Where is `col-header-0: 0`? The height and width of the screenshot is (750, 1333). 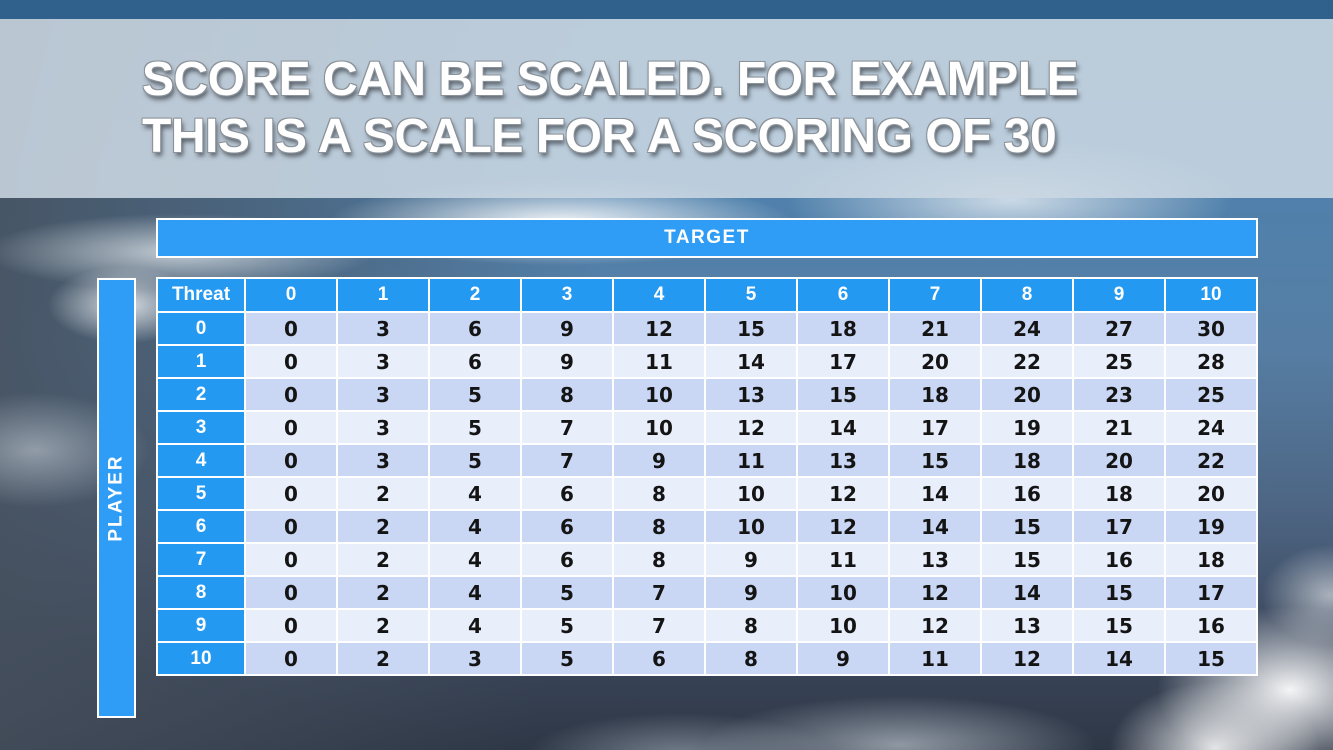 col-header-0: 0 is located at coordinates (291, 295).